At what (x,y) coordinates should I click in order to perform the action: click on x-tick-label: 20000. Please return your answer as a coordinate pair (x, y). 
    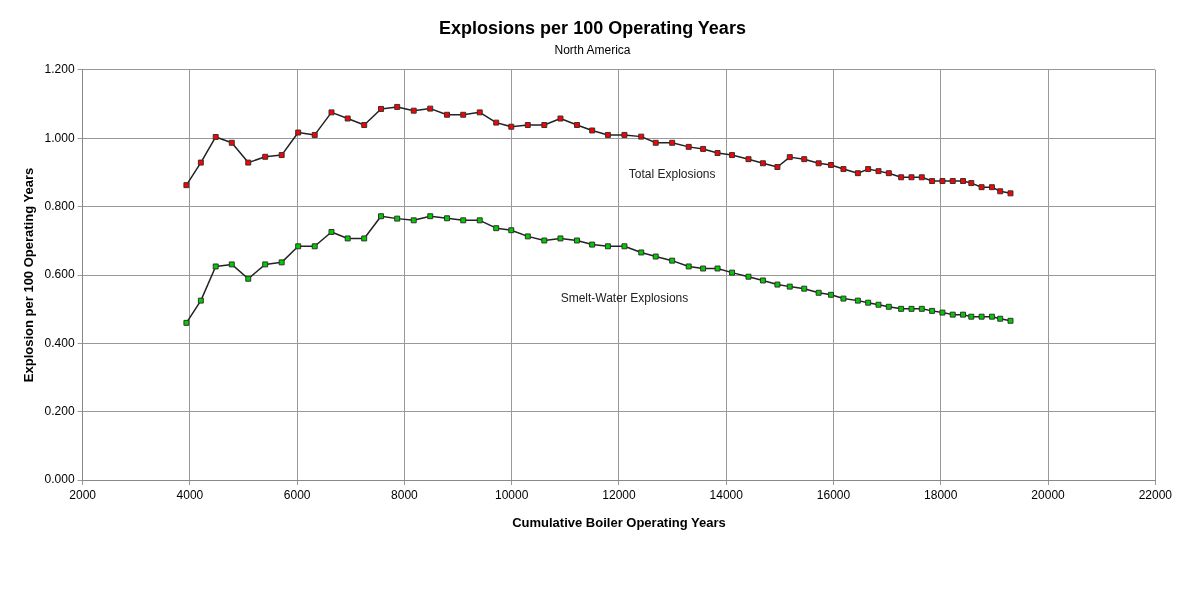
    Looking at the image, I should click on (1048, 494).